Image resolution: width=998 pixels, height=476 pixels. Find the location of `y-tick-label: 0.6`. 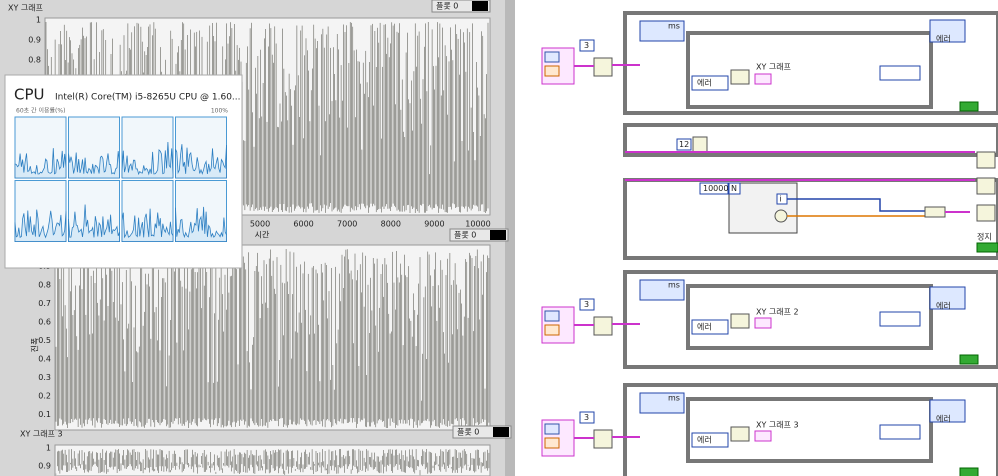

y-tick-label: 0.6 is located at coordinates (44, 322).